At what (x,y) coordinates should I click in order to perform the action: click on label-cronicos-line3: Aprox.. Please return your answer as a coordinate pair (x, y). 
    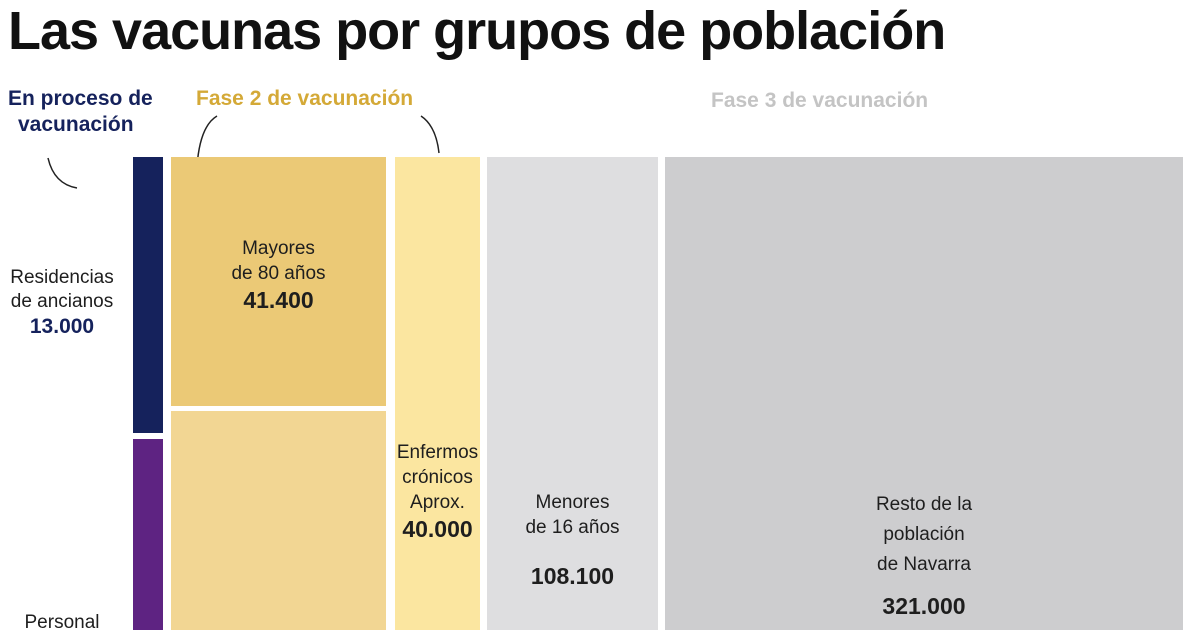
    Looking at the image, I should click on (437, 502).